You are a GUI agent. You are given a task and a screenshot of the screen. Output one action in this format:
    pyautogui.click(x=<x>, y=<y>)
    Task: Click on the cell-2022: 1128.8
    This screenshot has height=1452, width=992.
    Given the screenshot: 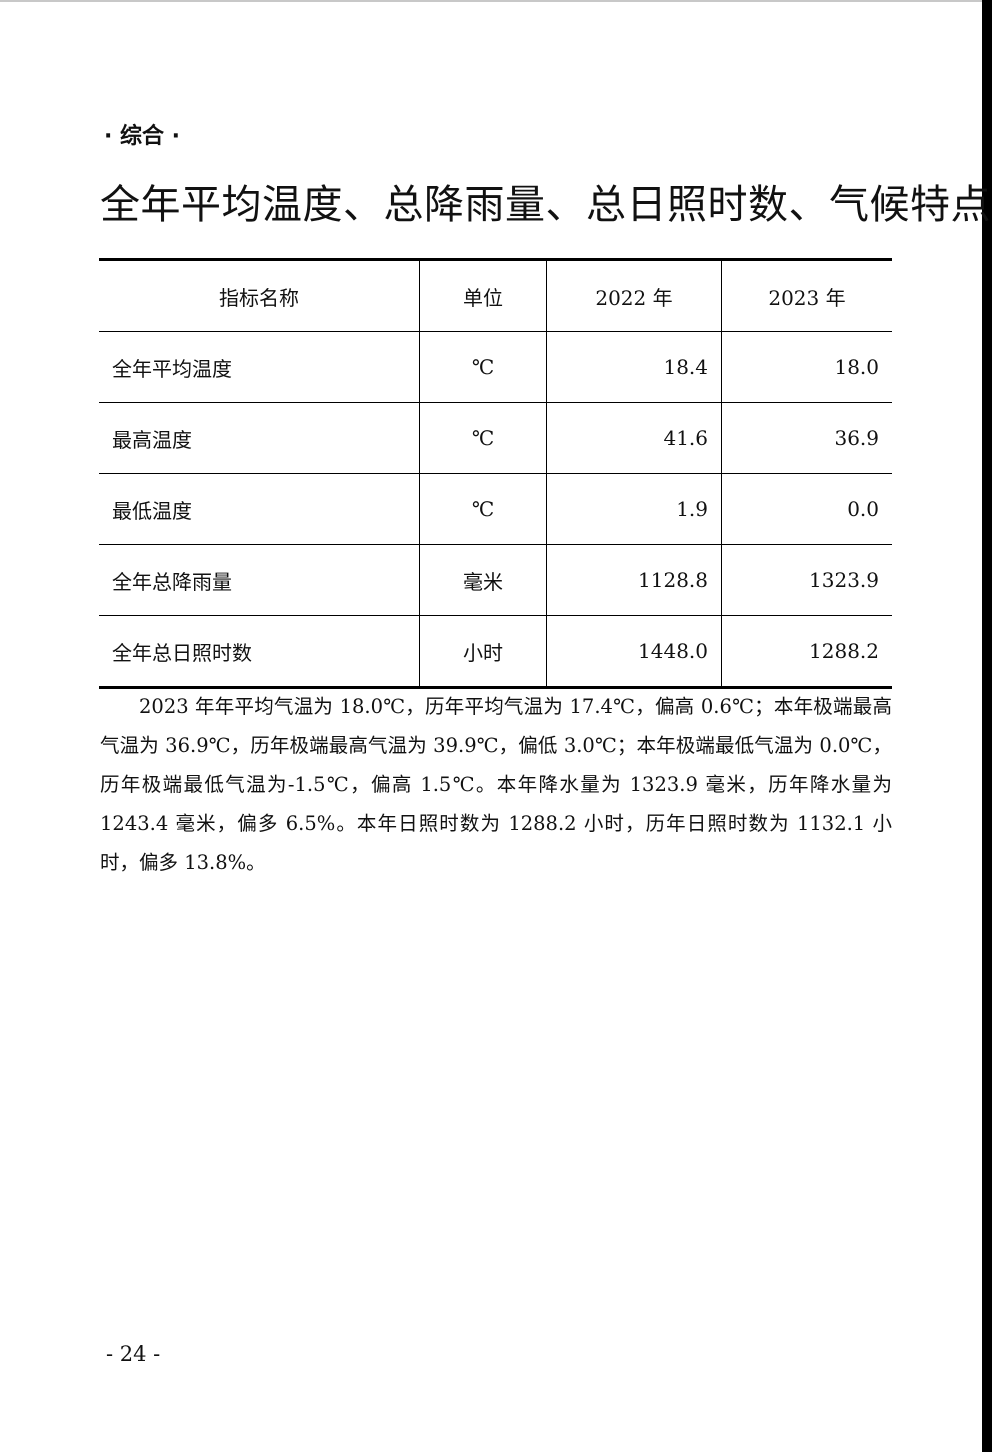 What is the action you would take?
    pyautogui.click(x=634, y=580)
    